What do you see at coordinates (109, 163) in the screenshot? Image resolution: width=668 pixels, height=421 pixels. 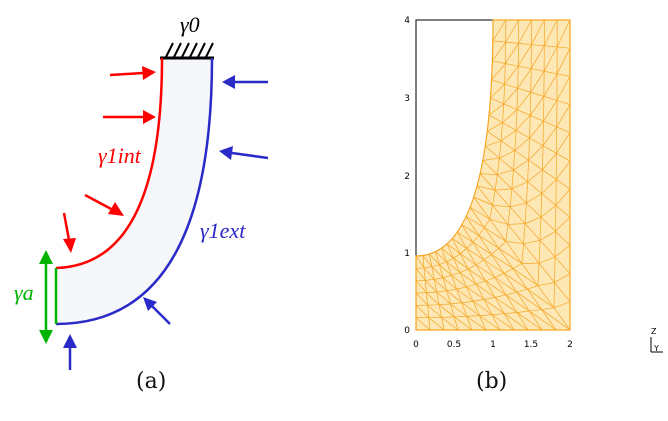 I see `interior-boundary-curve` at bounding box center [109, 163].